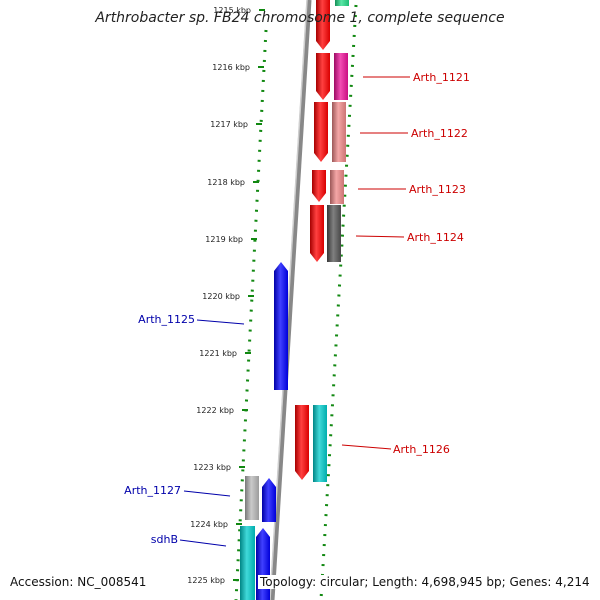 This screenshot has height=600, width=600. I want to click on tick-label: 1218 kbp, so click(226, 182).